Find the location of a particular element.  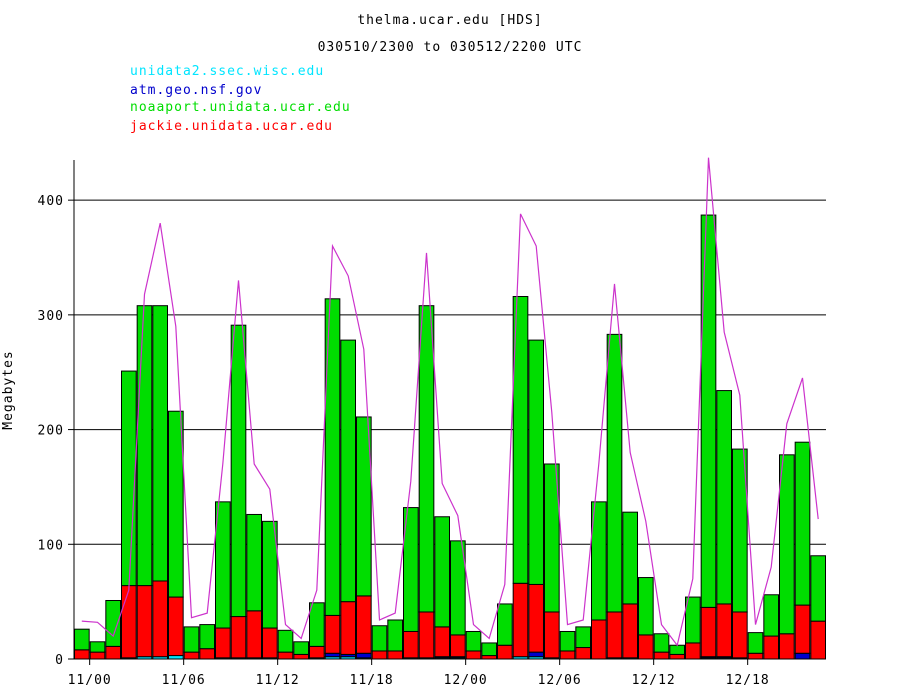

x-tick-label: 12/18 is located at coordinates (748, 680).